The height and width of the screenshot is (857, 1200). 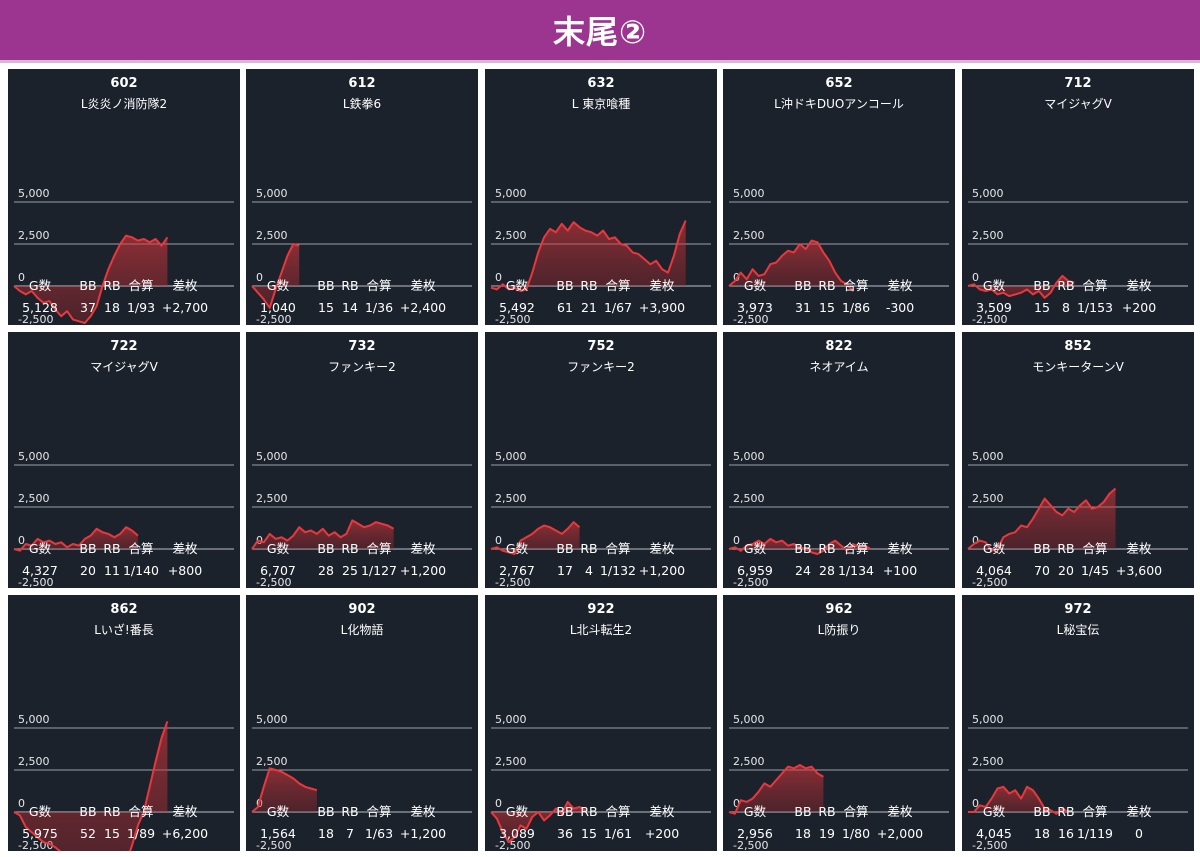 I want to click on bb-value: 70, so click(x=1042, y=570).